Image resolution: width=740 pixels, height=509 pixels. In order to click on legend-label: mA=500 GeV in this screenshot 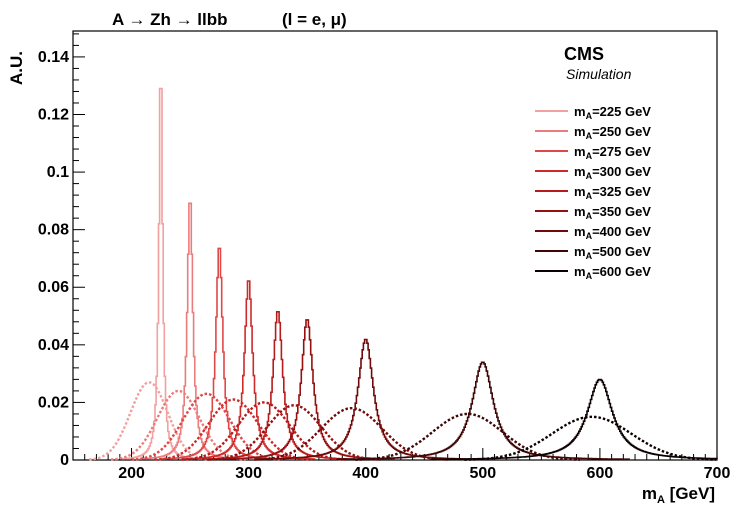, I will do `click(612, 252)`.